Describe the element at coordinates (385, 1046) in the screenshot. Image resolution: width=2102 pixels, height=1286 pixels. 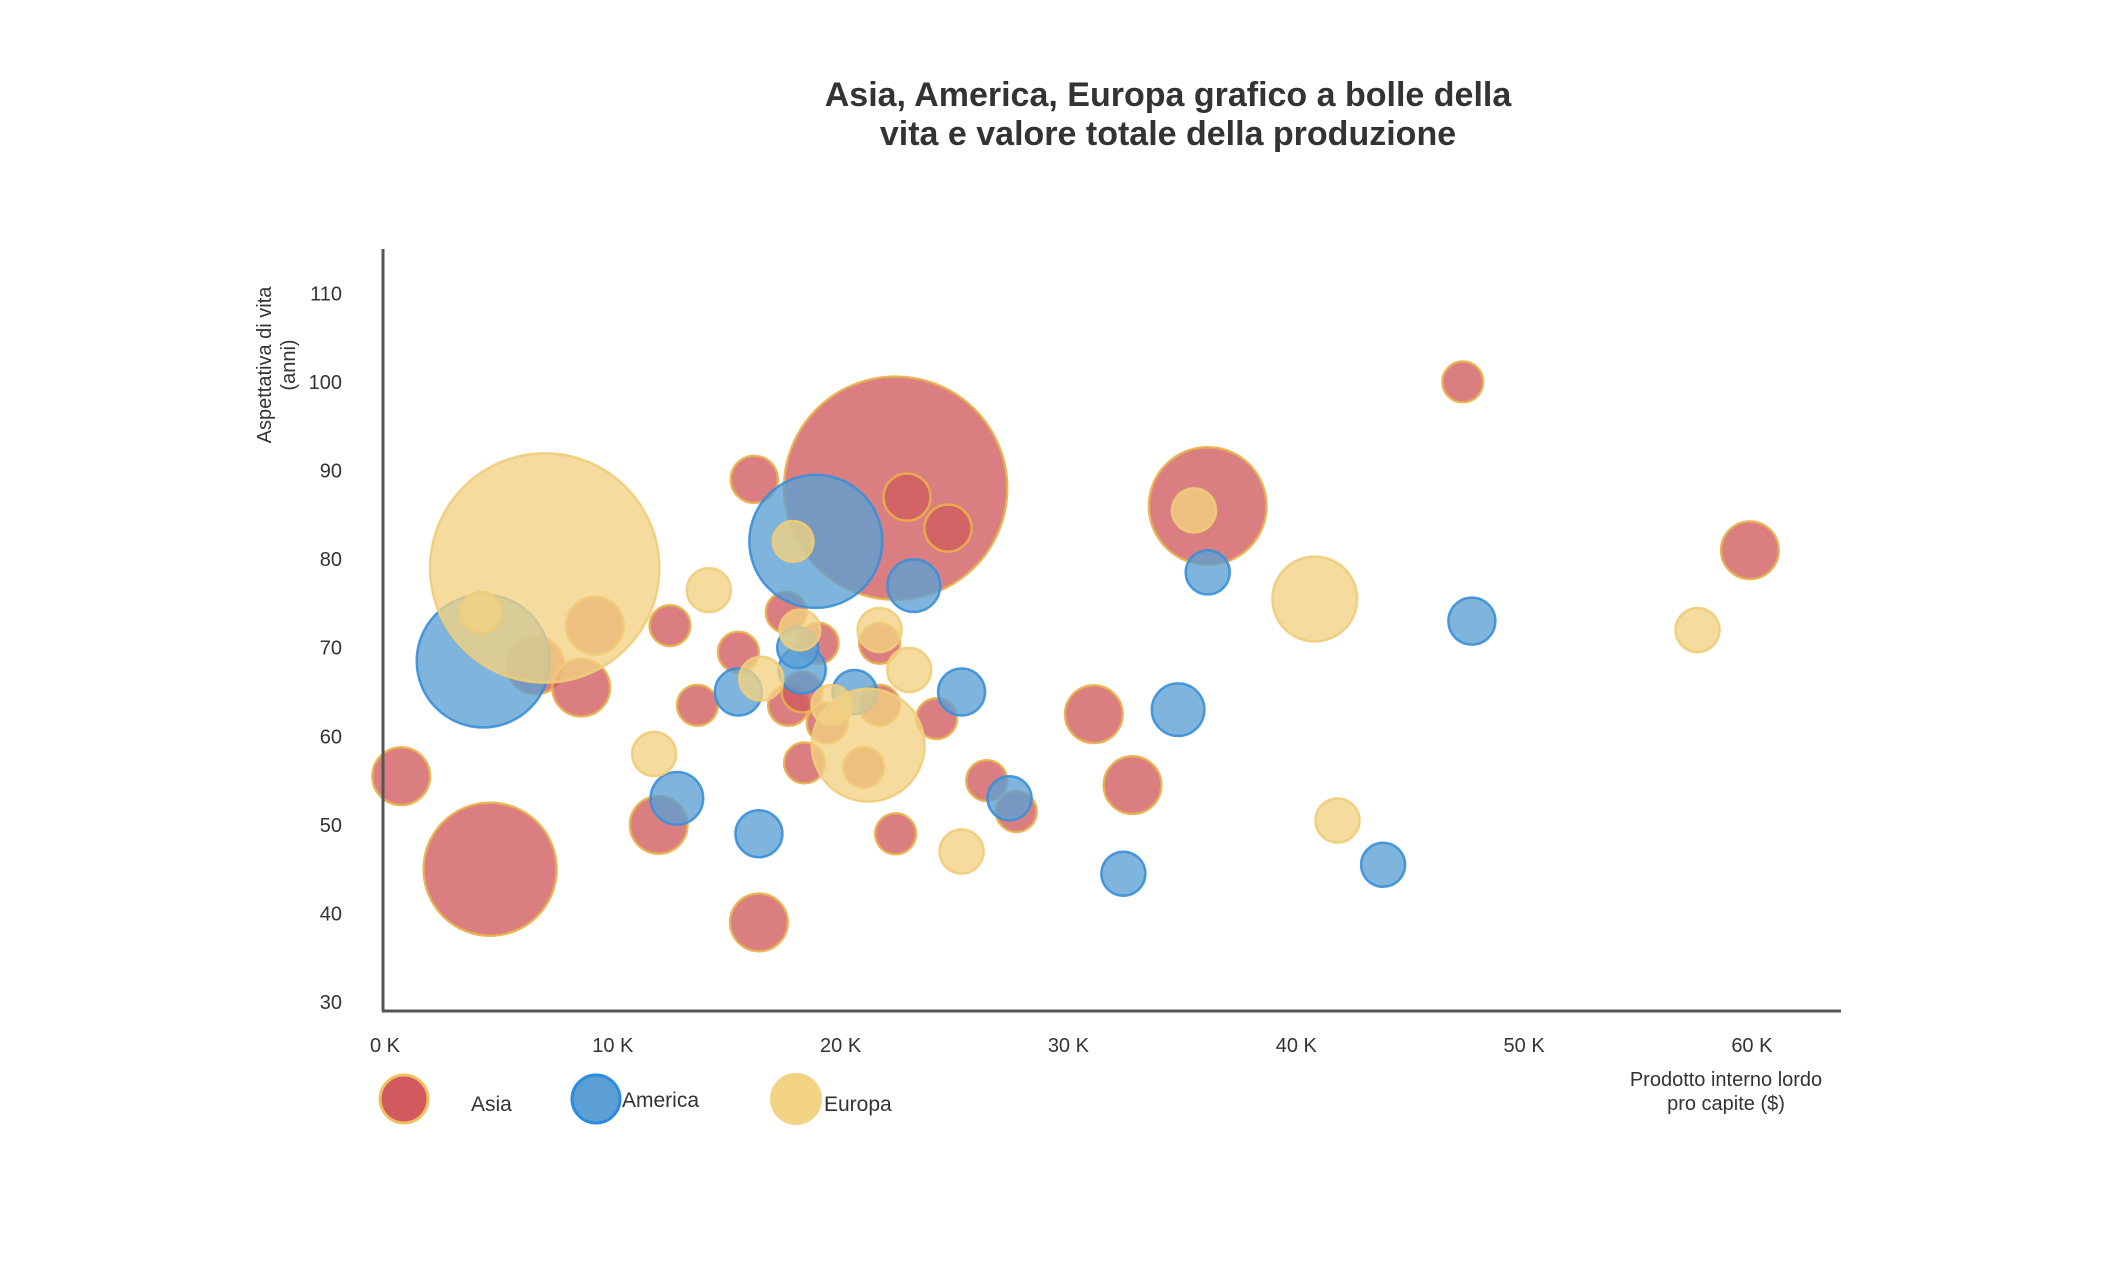
I see `x-tick-label: 0 K` at that location.